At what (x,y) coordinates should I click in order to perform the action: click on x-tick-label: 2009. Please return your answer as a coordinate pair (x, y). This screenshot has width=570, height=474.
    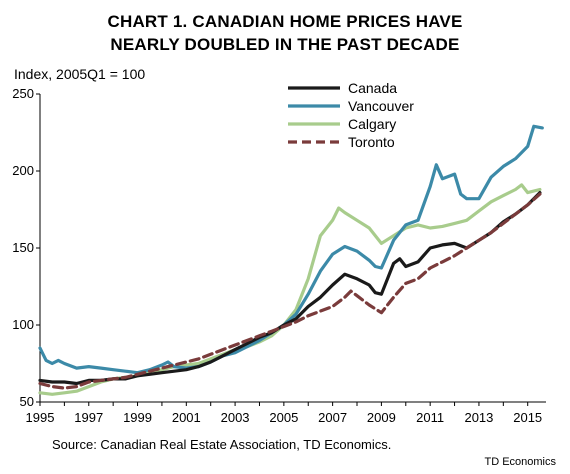
    Looking at the image, I should click on (381, 417).